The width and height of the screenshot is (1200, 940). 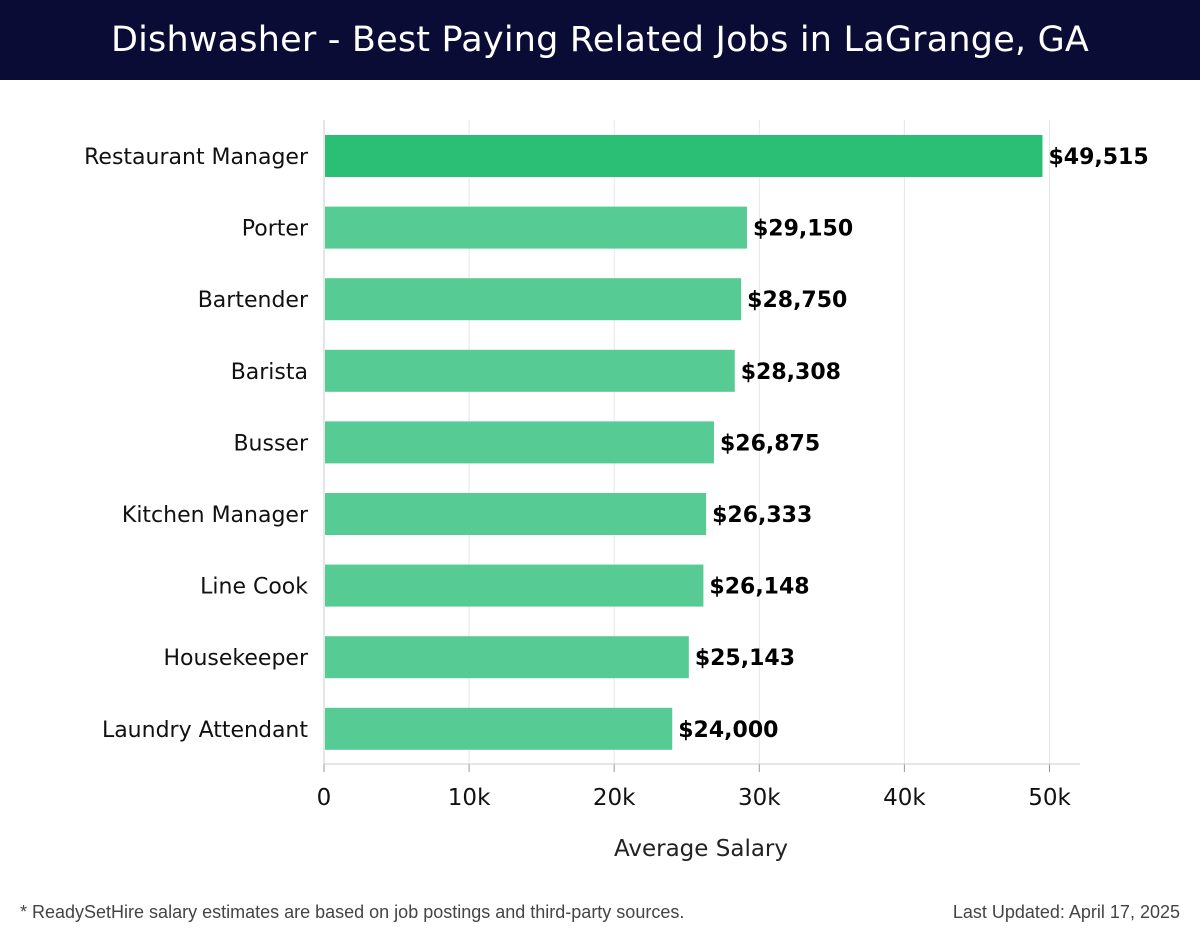 I want to click on value-label: $26,148, so click(x=759, y=587).